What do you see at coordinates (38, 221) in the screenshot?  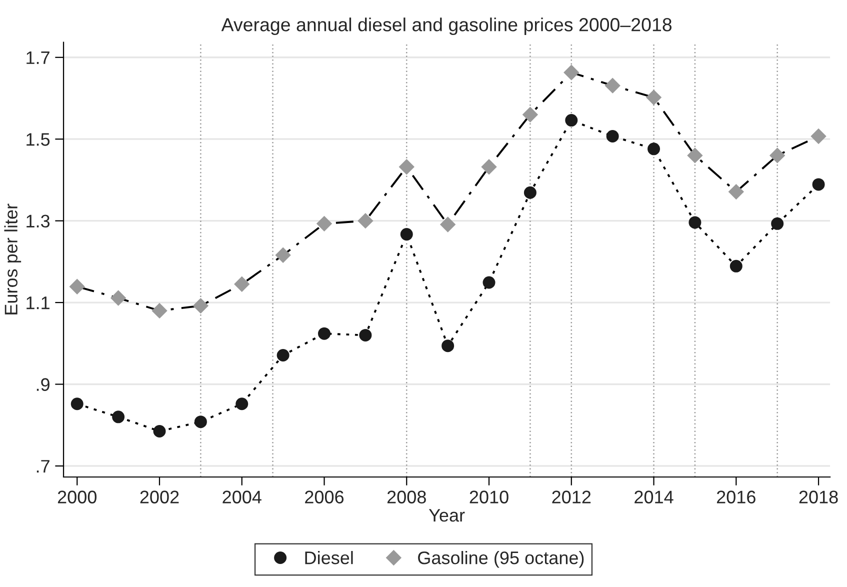 I see `y-tick-label: 1.3` at bounding box center [38, 221].